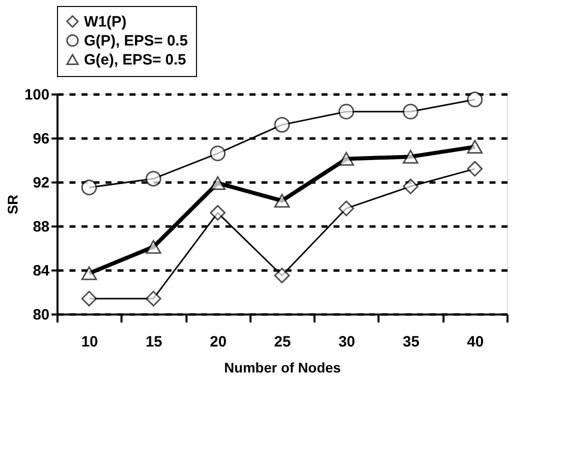 The width and height of the screenshot is (565, 472). I want to click on y-tick-label: 100, so click(37, 95).